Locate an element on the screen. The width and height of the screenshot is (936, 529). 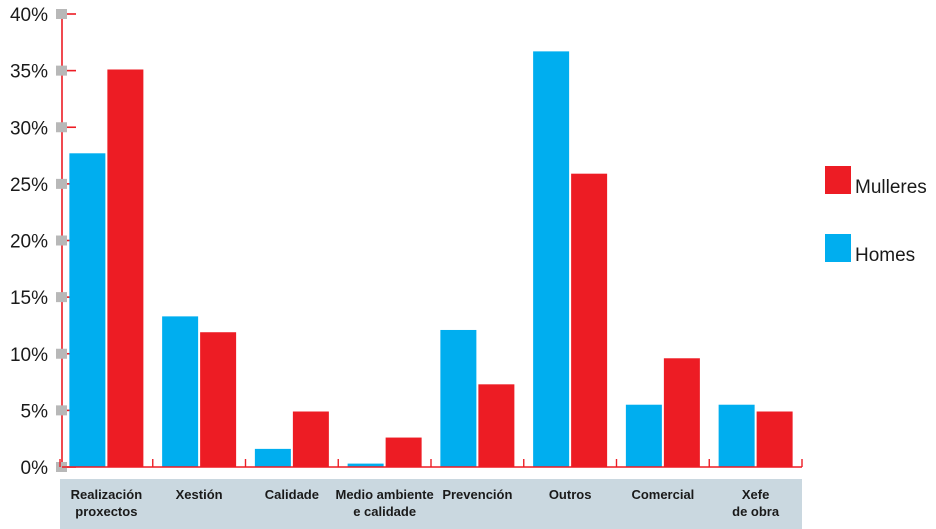
y-tick-label: 5% is located at coordinates (35, 411).